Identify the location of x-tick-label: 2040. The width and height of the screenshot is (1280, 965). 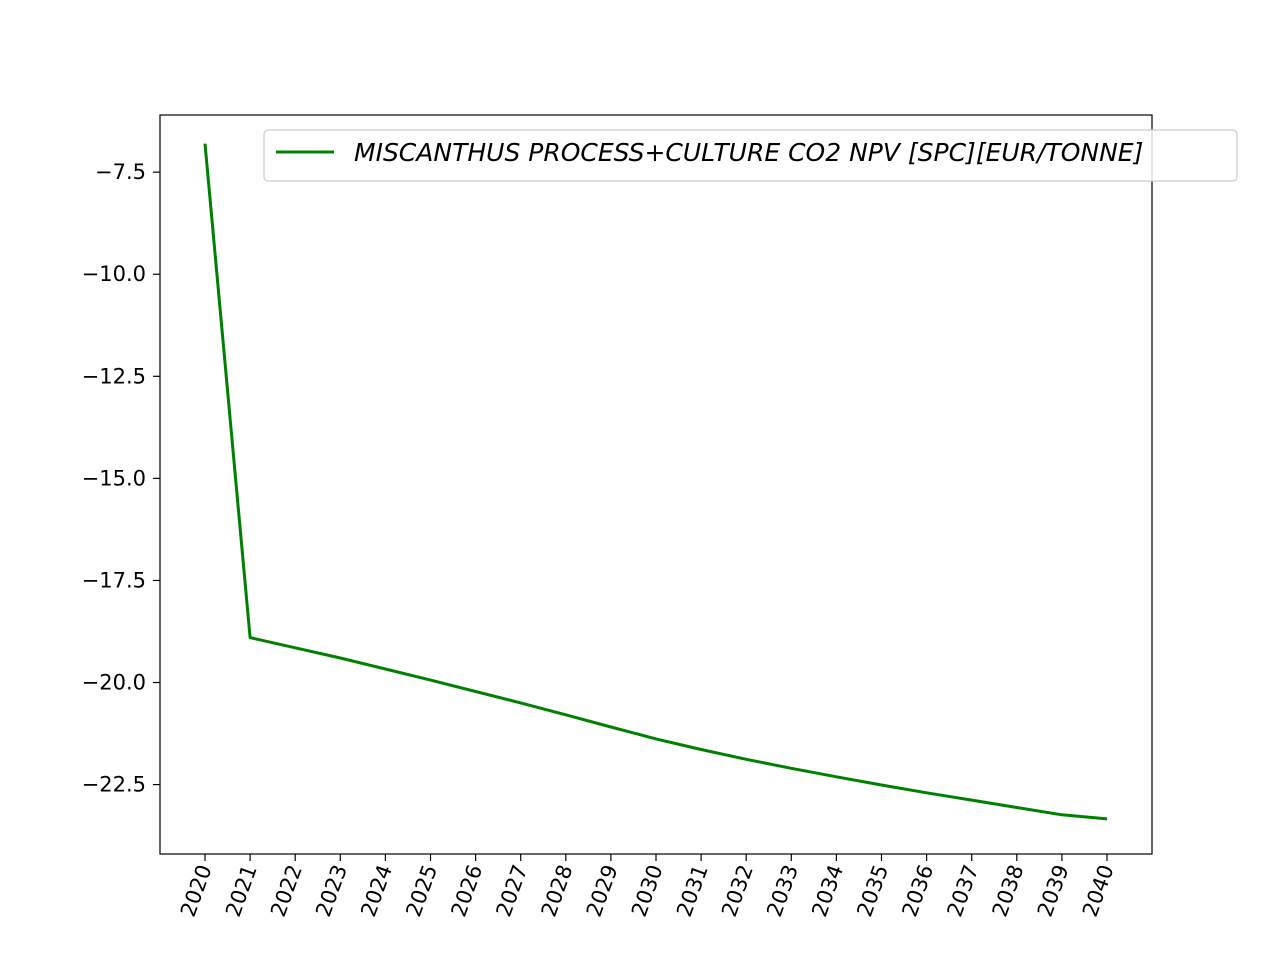
(1098, 891).